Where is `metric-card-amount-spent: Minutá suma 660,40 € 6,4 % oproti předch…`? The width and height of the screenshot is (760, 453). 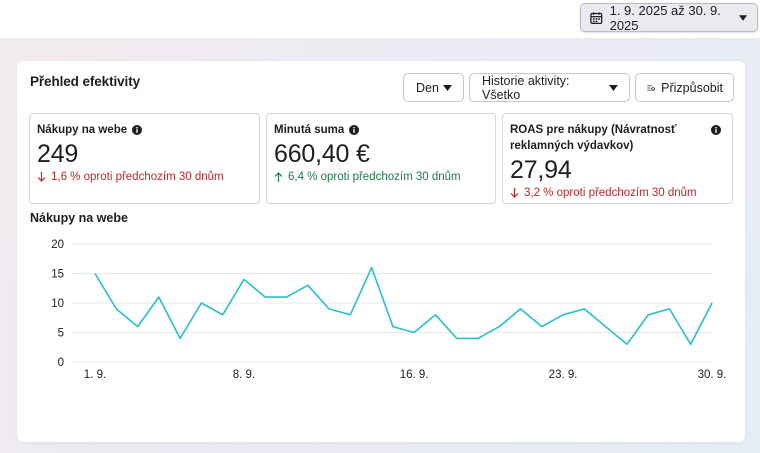
metric-card-amount-spent: Minutá suma 660,40 € 6,4 % oproti předch… is located at coordinates (381, 158).